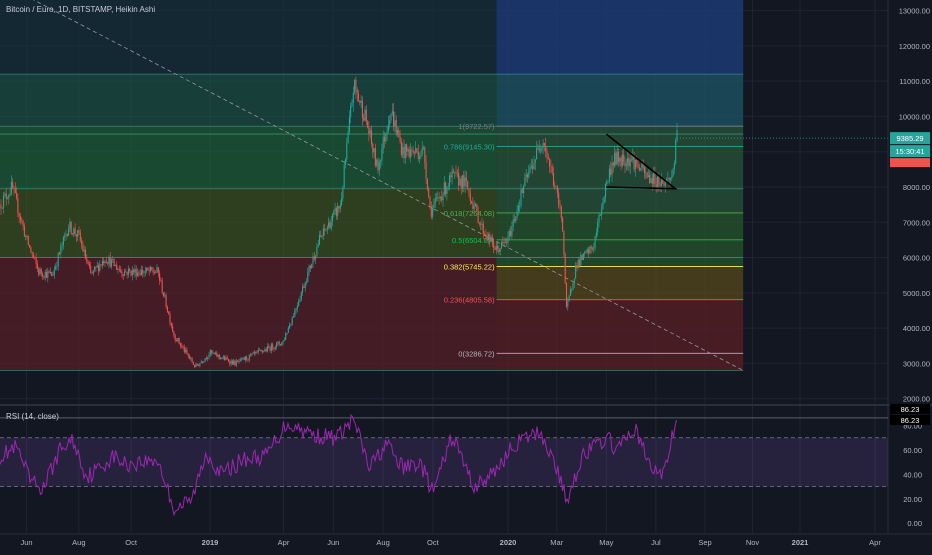 The image size is (932, 555). Describe the element at coordinates (620, 169) in the screenshot. I see `fib-zone` at that location.